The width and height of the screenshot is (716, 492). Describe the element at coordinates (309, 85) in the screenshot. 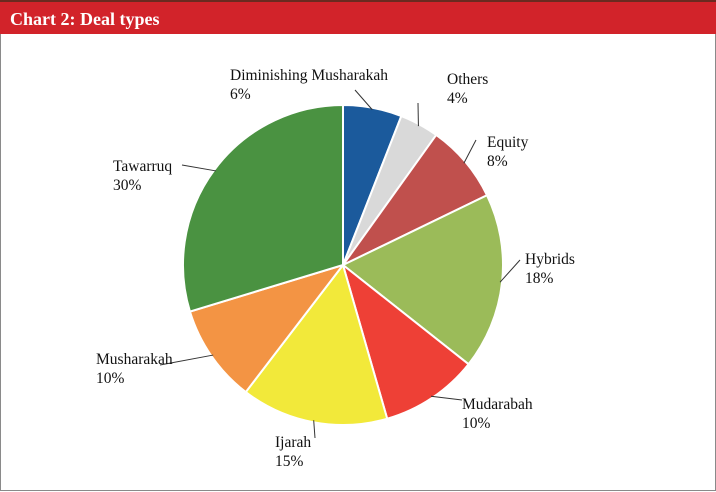

I see `data-label: Diminishing Musharakah 6%` at that location.